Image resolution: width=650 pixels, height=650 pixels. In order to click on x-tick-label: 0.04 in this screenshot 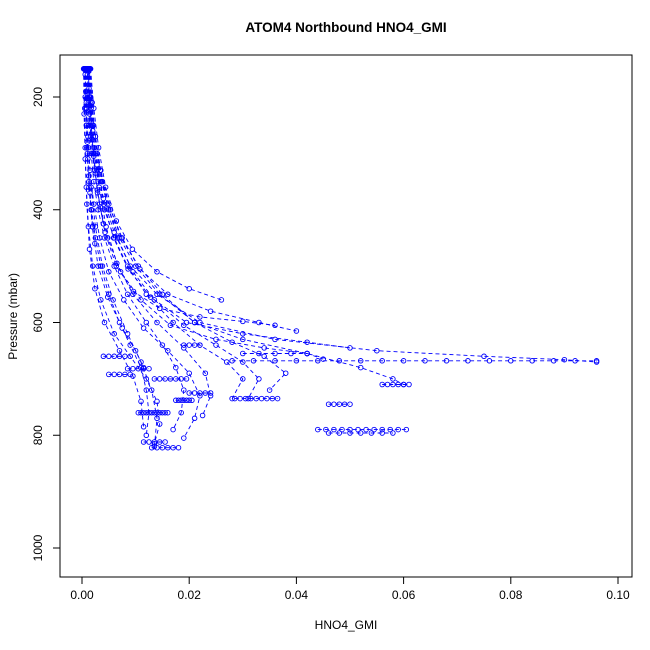, I will do `click(297, 595)`.